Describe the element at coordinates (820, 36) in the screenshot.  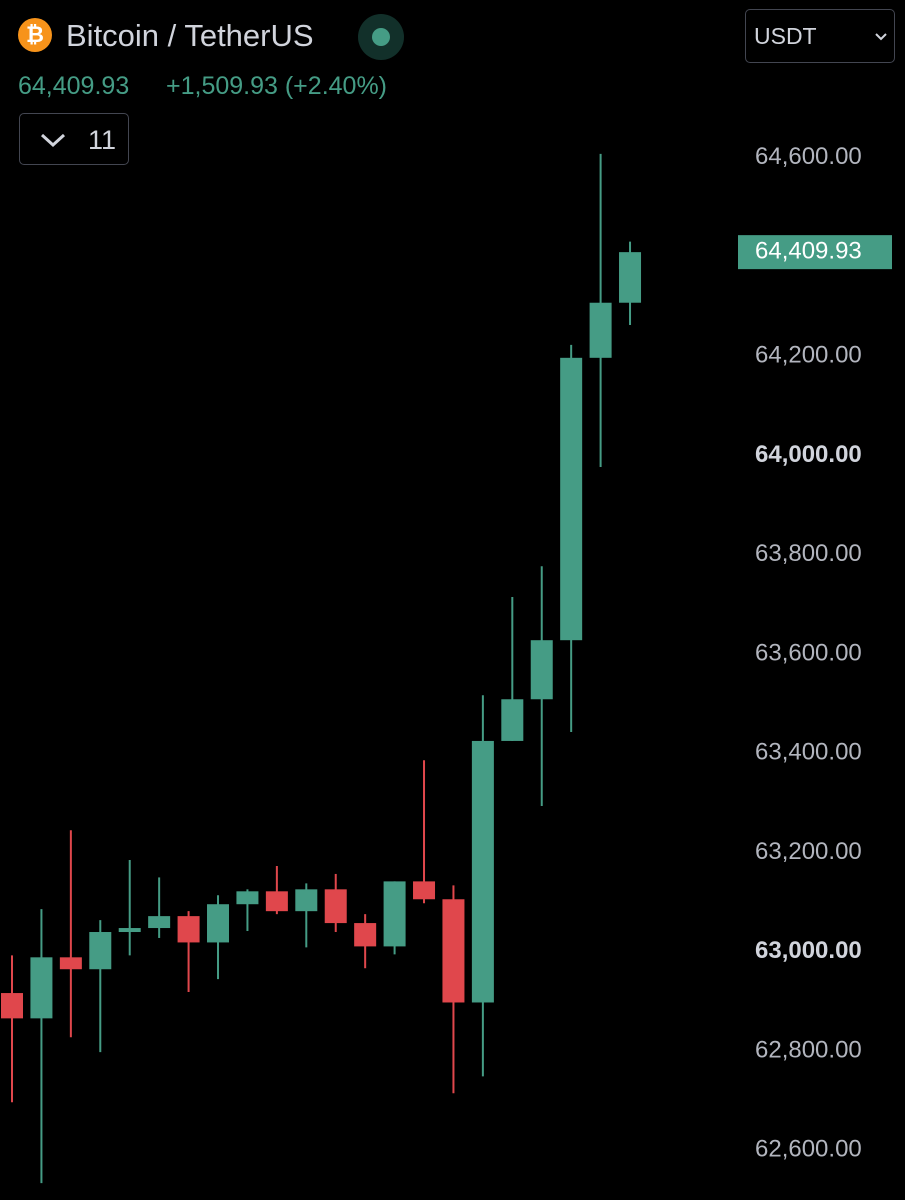
I see `currency-select: USDT` at that location.